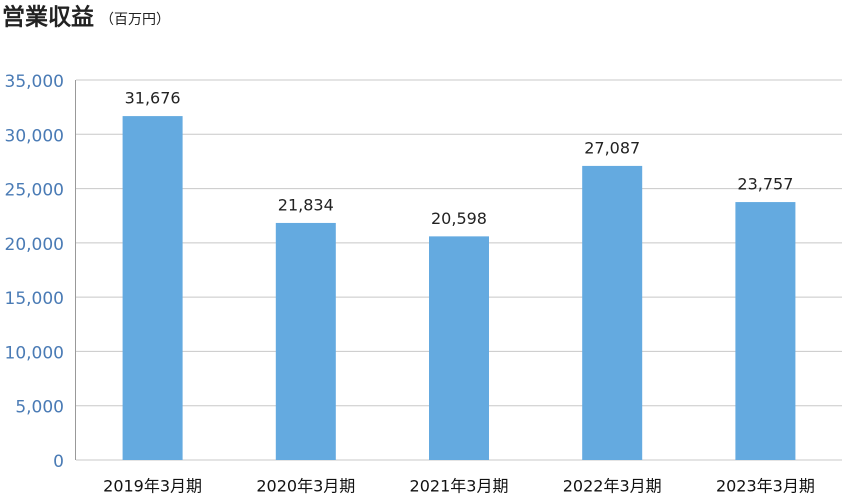 The image size is (842, 500). Describe the element at coordinates (34, 299) in the screenshot. I see `y-tick-label: 15,000` at that location.